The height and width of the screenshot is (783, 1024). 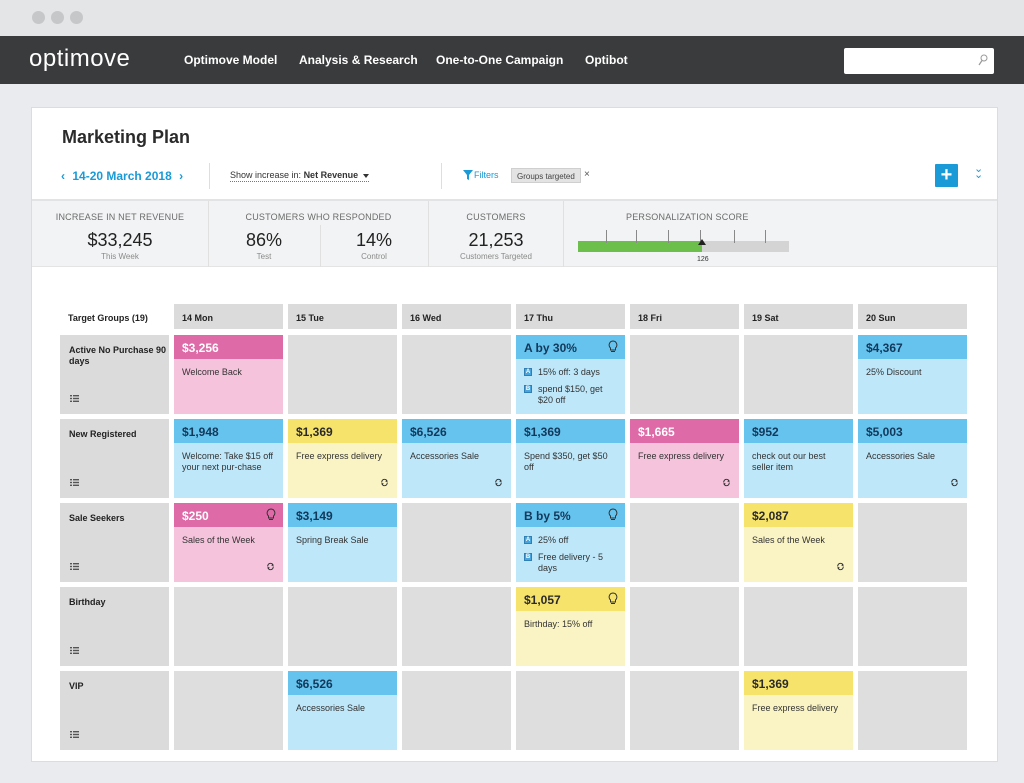 What do you see at coordinates (912, 374) in the screenshot?
I see `campaign-tile: $4,367 25% Discount` at bounding box center [912, 374].